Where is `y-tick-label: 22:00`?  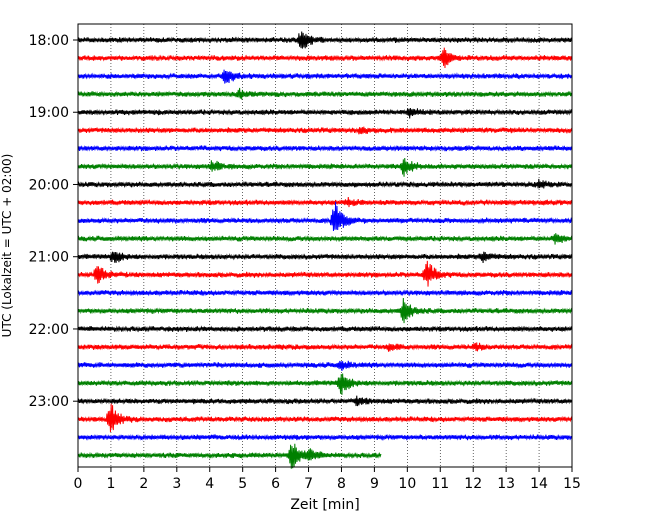
y-tick-label: 22:00 is located at coordinates (49, 330).